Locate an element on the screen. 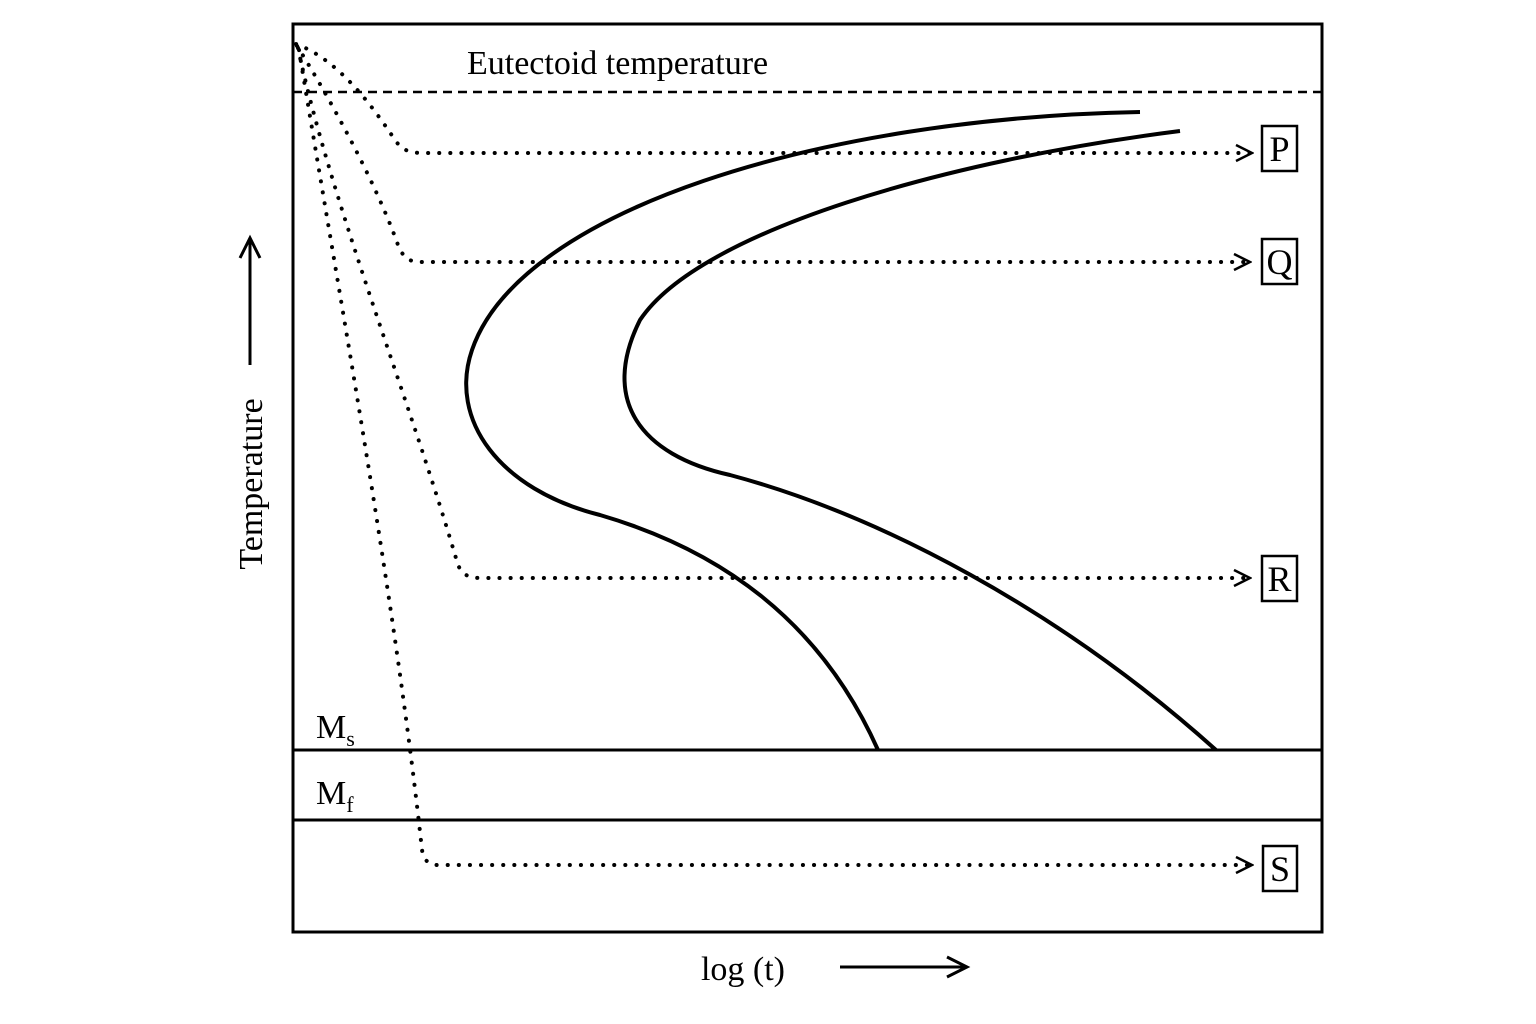 The image size is (1536, 1024). eutectoid-label: Eutectoid temperature is located at coordinates (617, 63).